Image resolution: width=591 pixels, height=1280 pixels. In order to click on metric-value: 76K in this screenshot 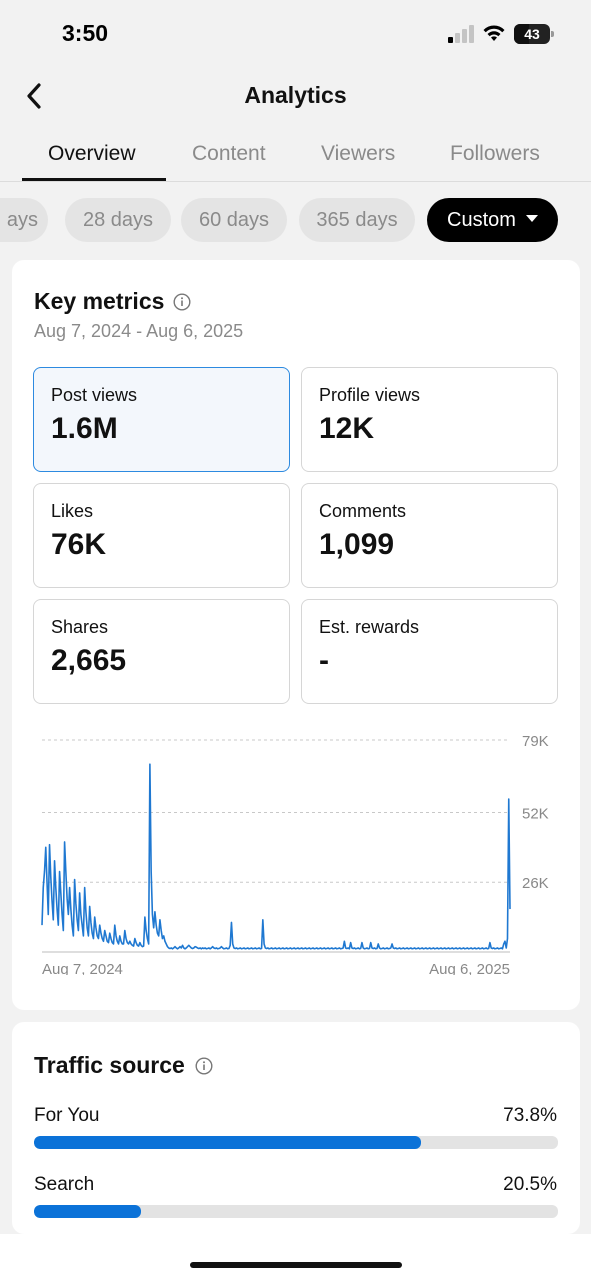, I will do `click(79, 544)`.